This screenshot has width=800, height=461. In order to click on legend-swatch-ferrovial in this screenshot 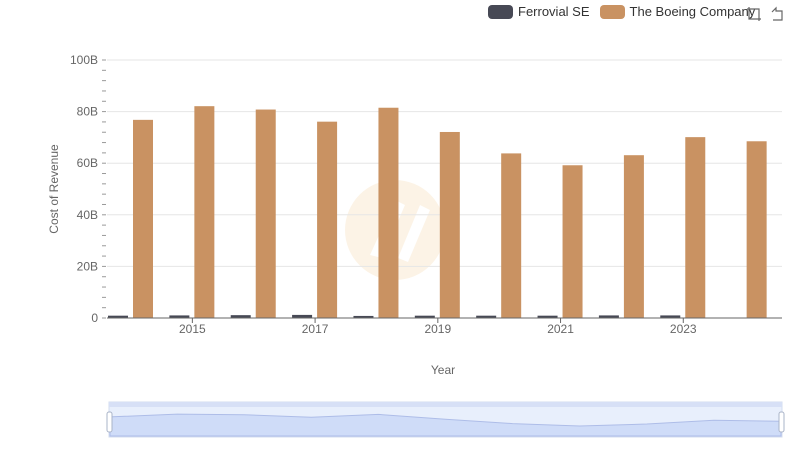, I will do `click(500, 11)`.